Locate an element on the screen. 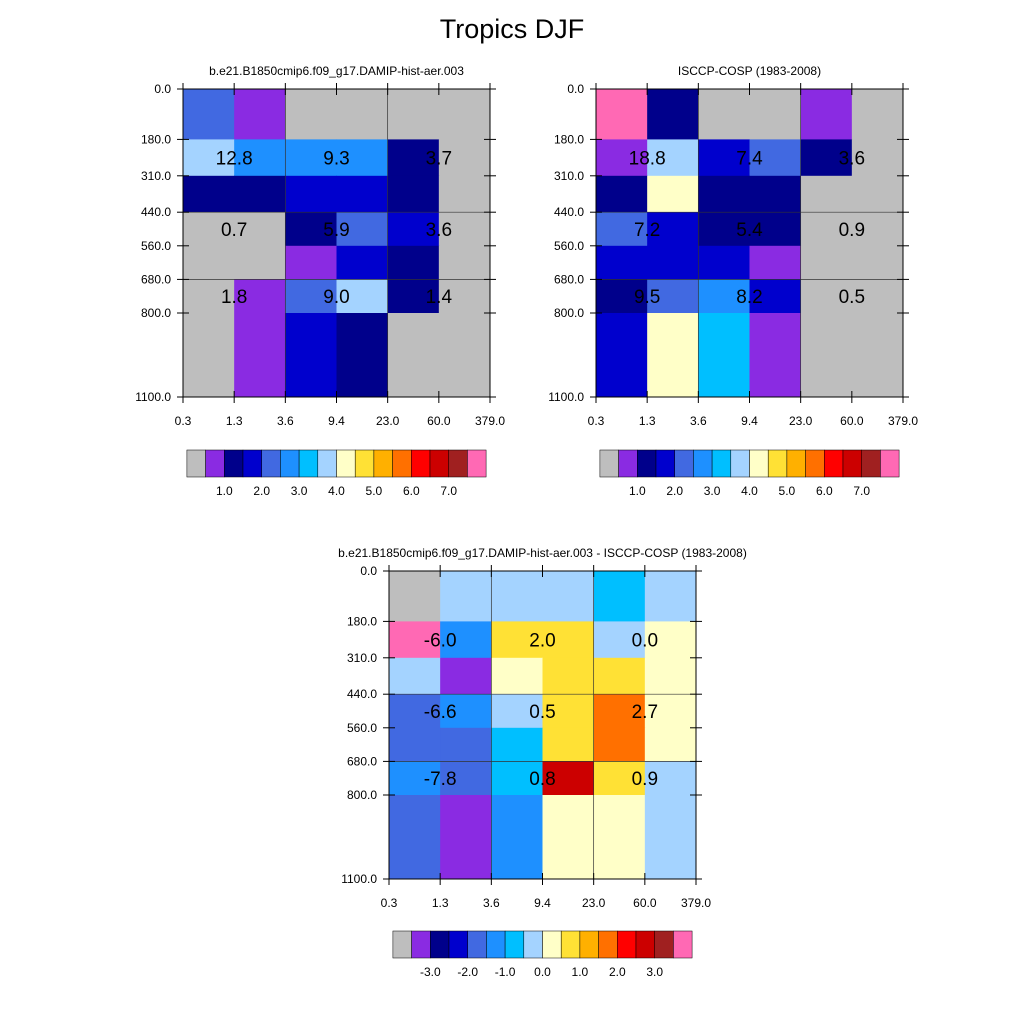  panel-title: ISCCP-COSP (1983-2008) is located at coordinates (749, 71).